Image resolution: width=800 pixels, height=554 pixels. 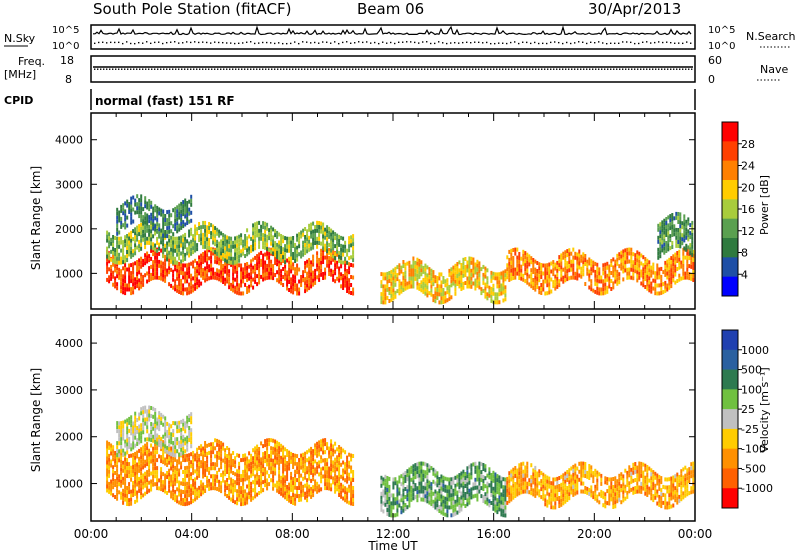 What do you see at coordinates (393, 69) in the screenshot?
I see `freq-panel` at bounding box center [393, 69].